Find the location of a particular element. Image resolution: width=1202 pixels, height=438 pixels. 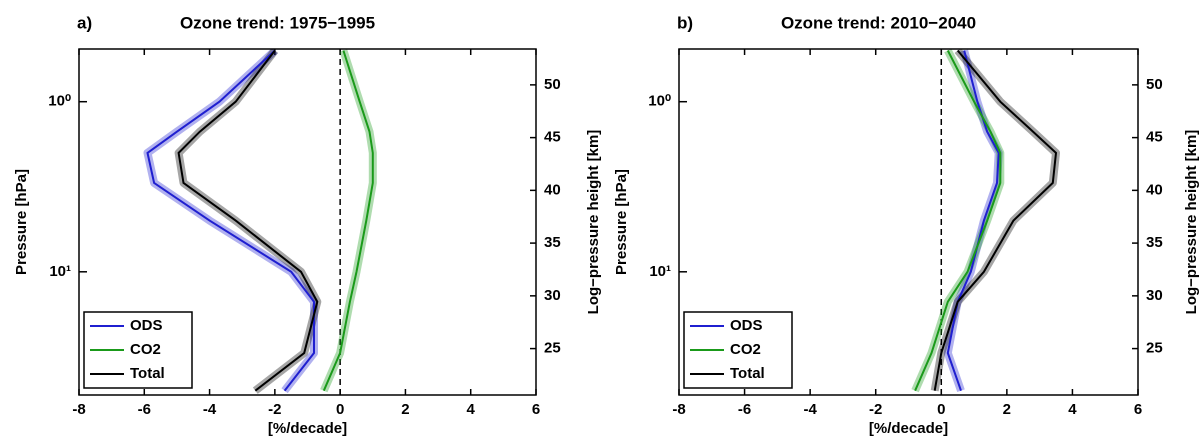

series-group is located at coordinates (985, 221).